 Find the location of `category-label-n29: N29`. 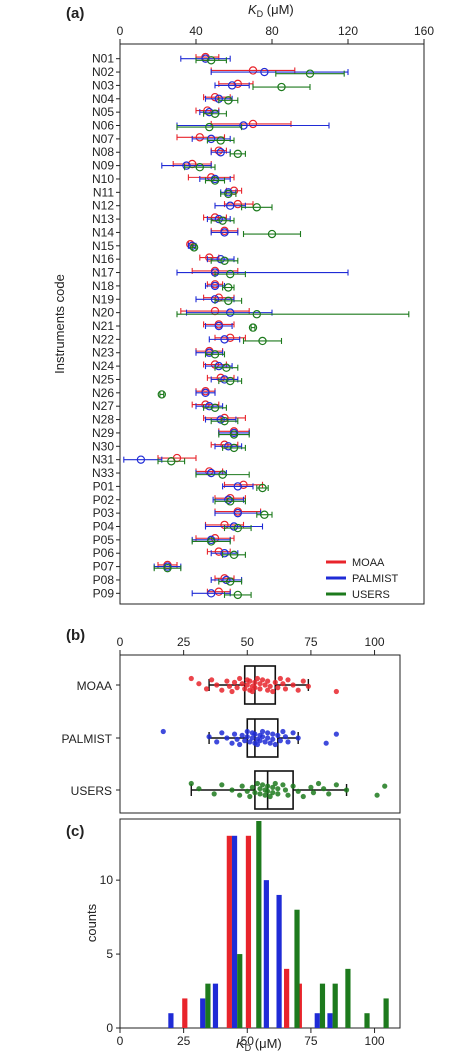

category-label-n29: N29 is located at coordinates (103, 433).